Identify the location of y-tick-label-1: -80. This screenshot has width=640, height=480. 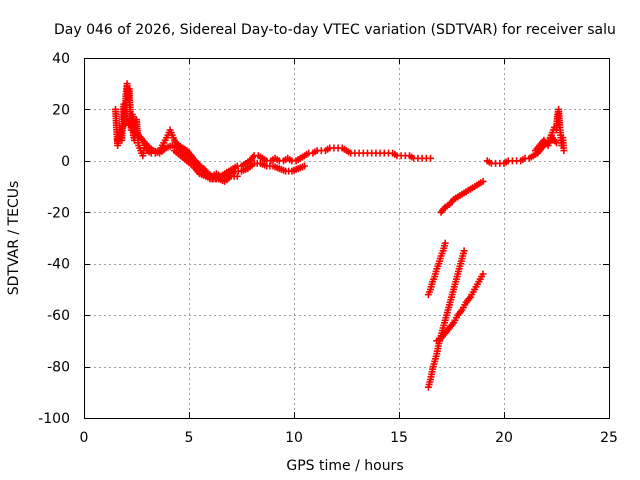
(58, 368).